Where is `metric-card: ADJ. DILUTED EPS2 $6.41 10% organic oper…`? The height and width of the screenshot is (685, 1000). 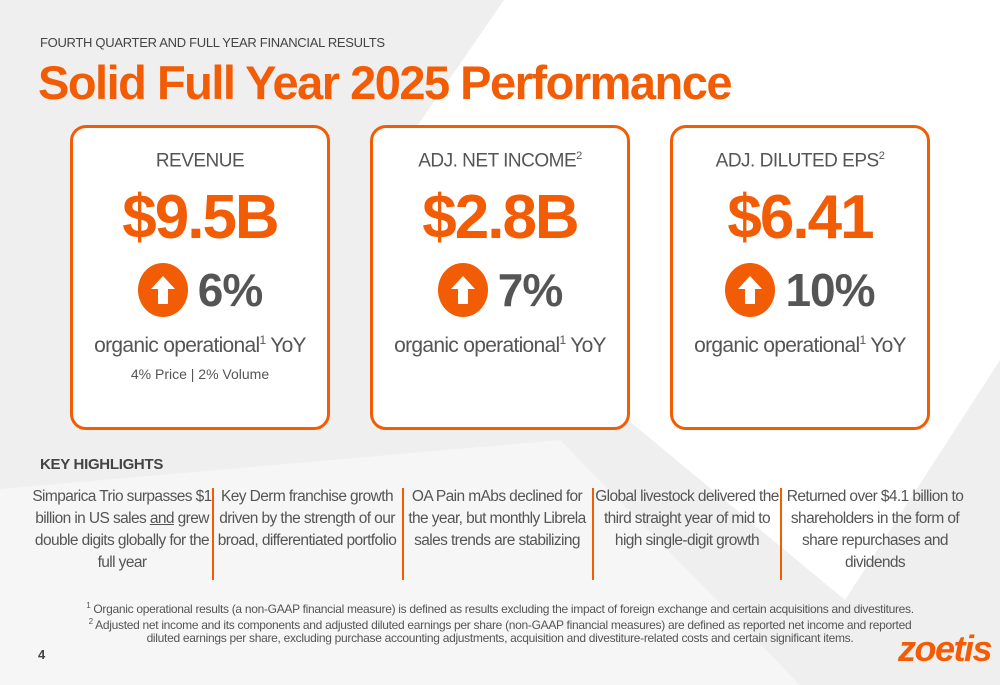 metric-card: ADJ. DILUTED EPS2 $6.41 10% organic oper… is located at coordinates (800, 277).